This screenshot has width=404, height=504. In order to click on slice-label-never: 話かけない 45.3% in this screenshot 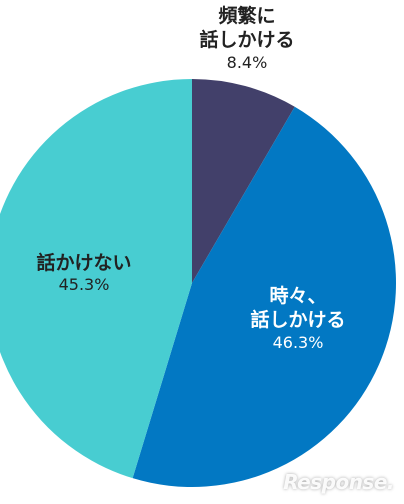, I will do `click(83, 273)`.